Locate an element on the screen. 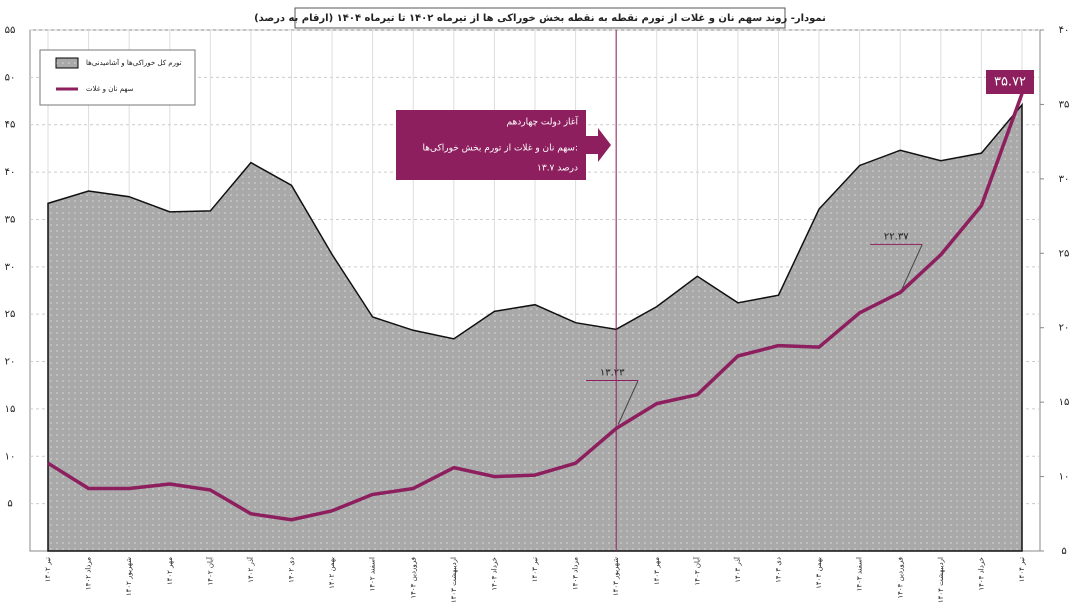 The image size is (1080, 612). annotation-arrow is located at coordinates (598, 145).